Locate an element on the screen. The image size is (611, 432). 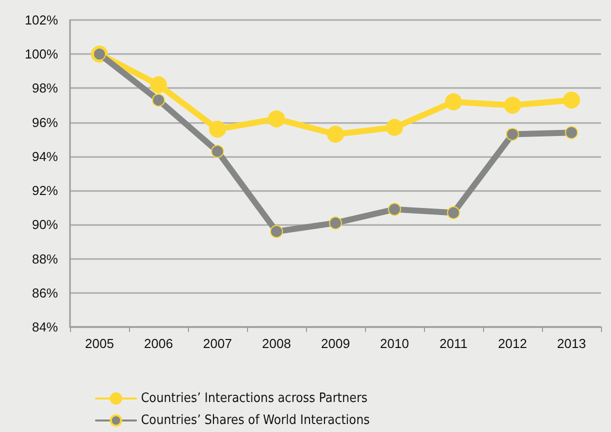
y-tick-label: 102% is located at coordinates (41, 20).